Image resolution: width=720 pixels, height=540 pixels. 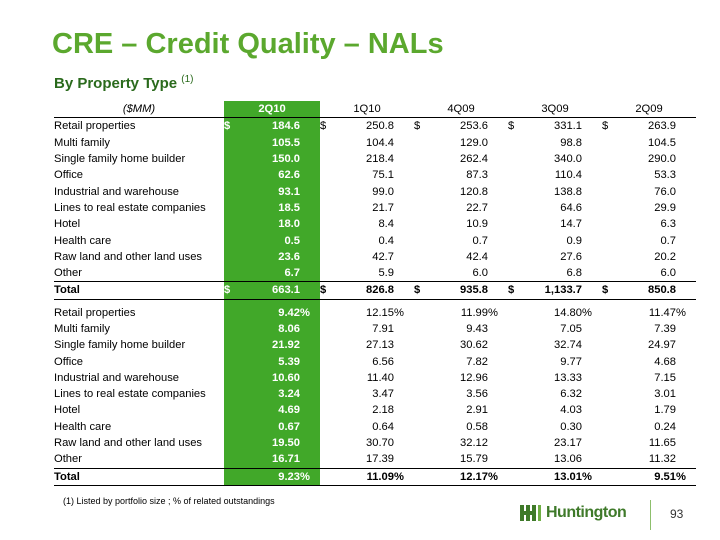 I want to click on percent-row: Other 16.71 17.39 15.79 13.06 11.32, so click(x=375, y=460).